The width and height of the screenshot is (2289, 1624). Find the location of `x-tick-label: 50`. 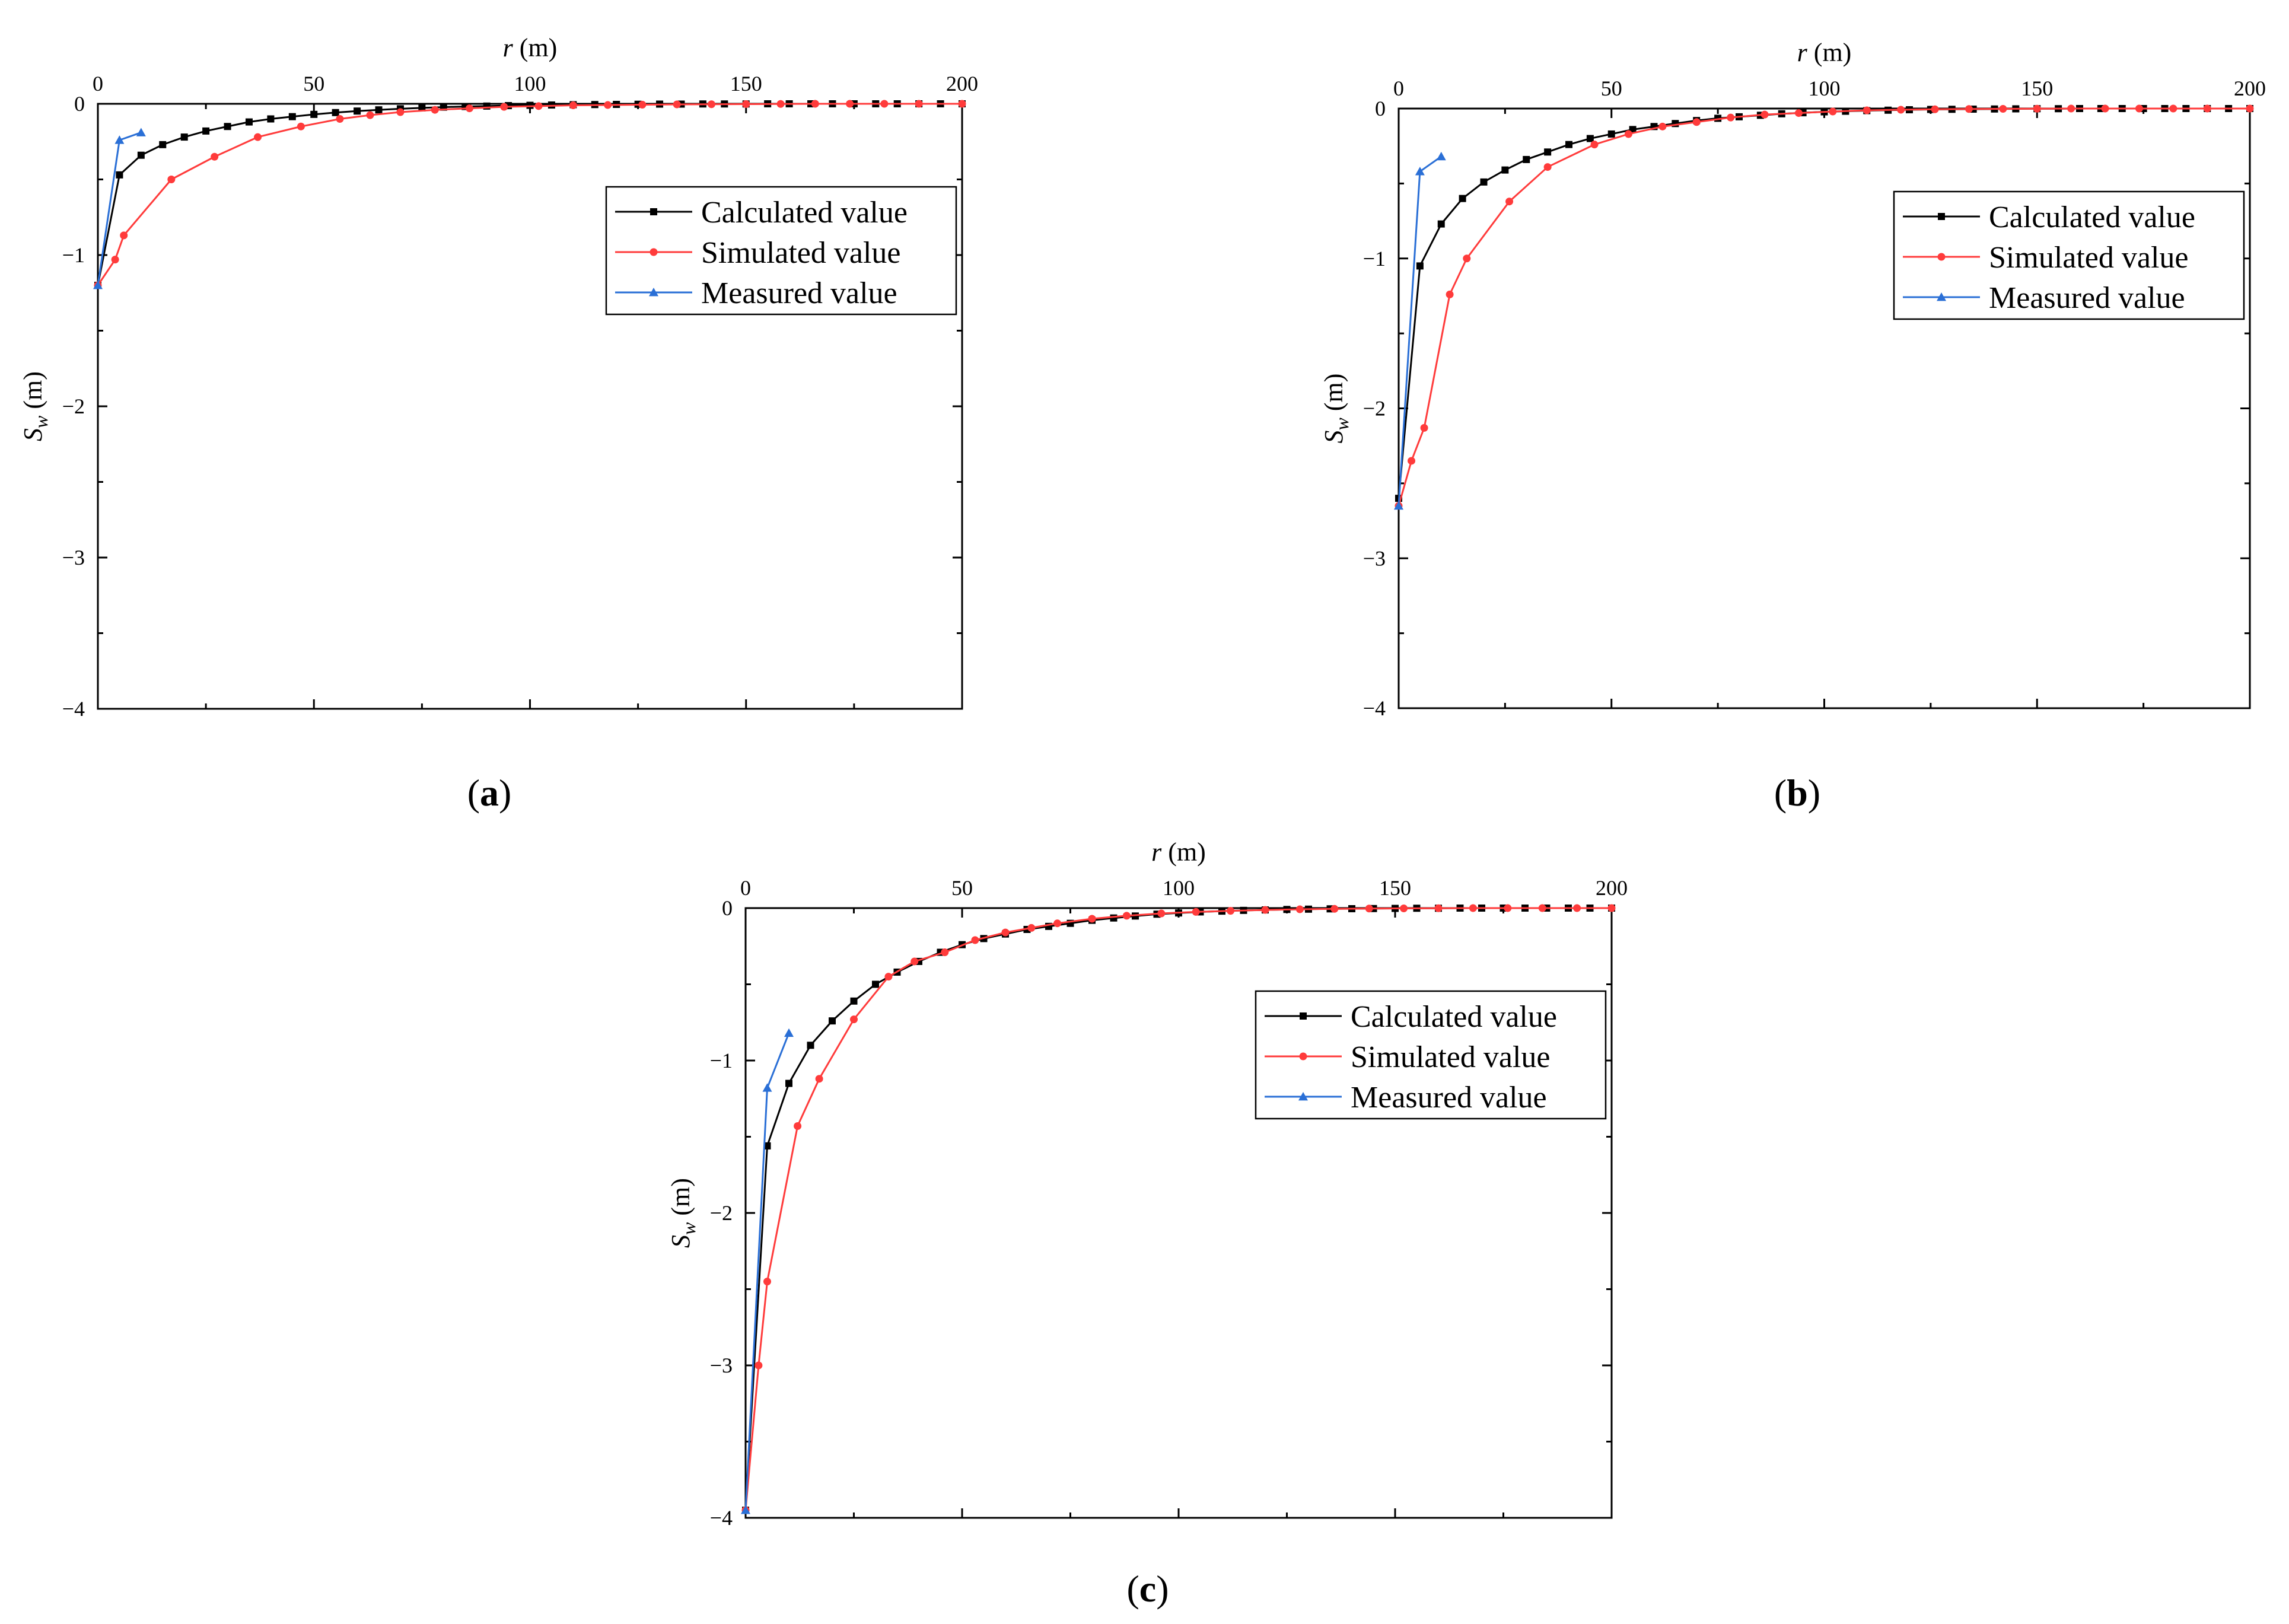

x-tick-label: 50 is located at coordinates (1611, 88).